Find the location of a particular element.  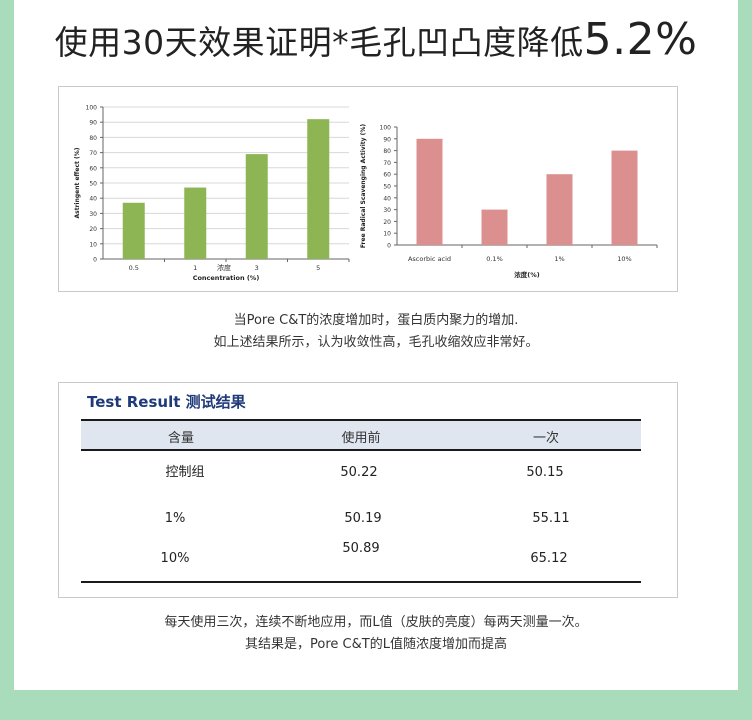

page-headline: 使用30天效果证明*毛孔凹凸度降低5.2% is located at coordinates (376, 39).